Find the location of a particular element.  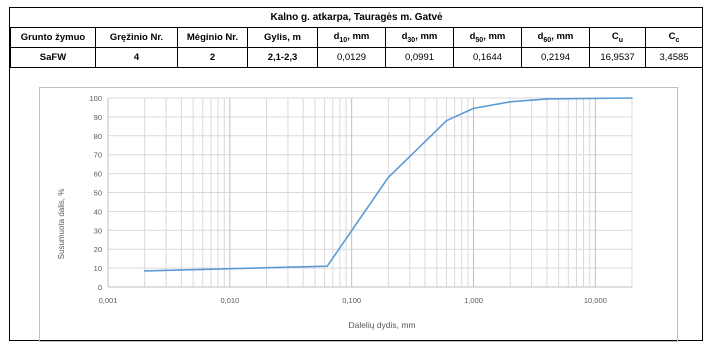

col-header-cu: Cu is located at coordinates (617, 37).